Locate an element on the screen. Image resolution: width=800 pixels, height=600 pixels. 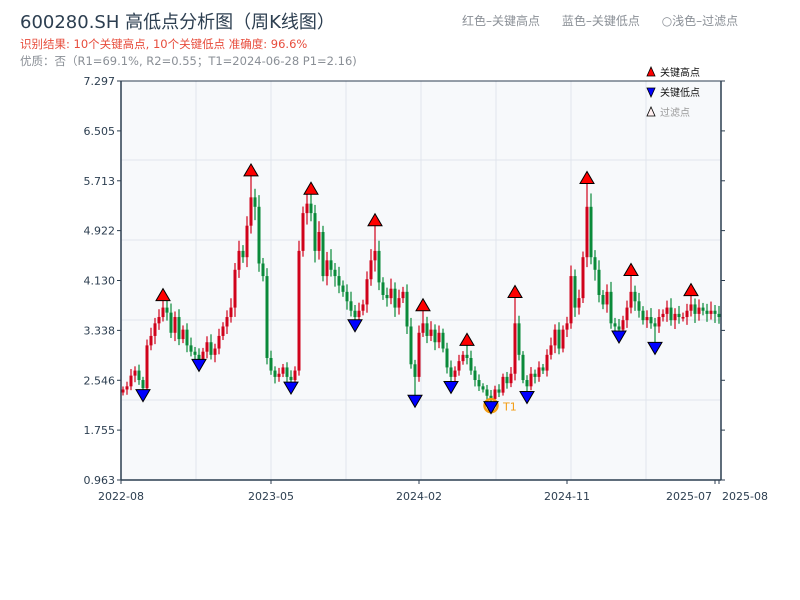
high-legend-icon is located at coordinates (651, 71).